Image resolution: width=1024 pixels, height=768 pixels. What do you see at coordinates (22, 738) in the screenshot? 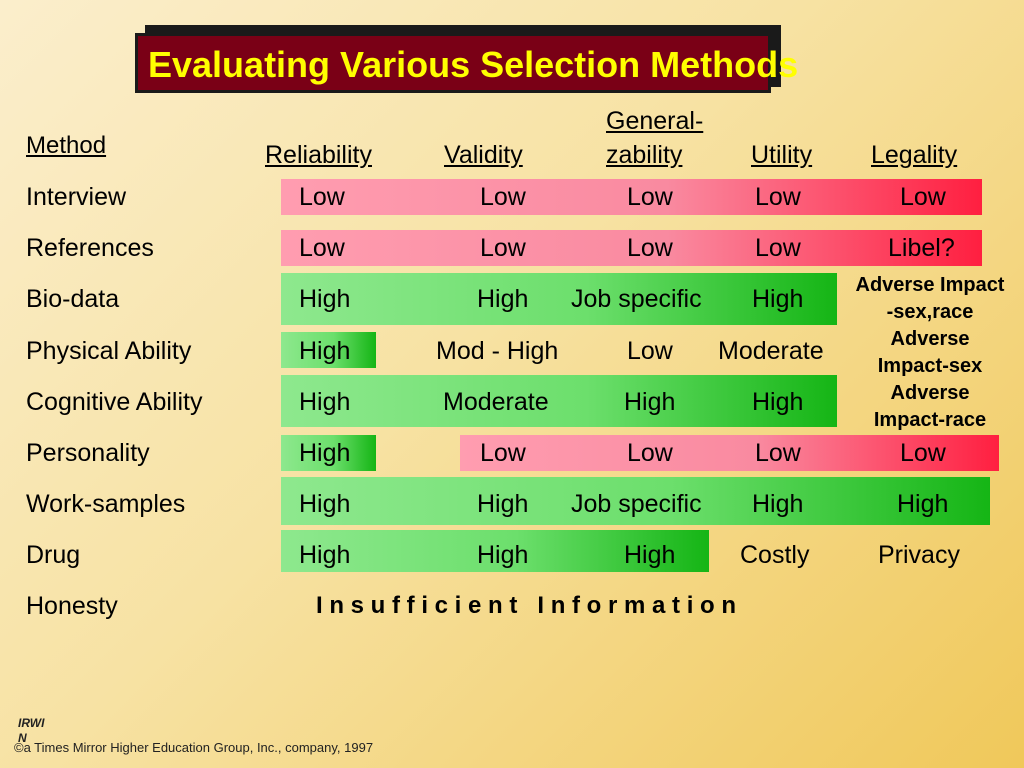
I see `irwin-logo-line2: N` at bounding box center [22, 738].